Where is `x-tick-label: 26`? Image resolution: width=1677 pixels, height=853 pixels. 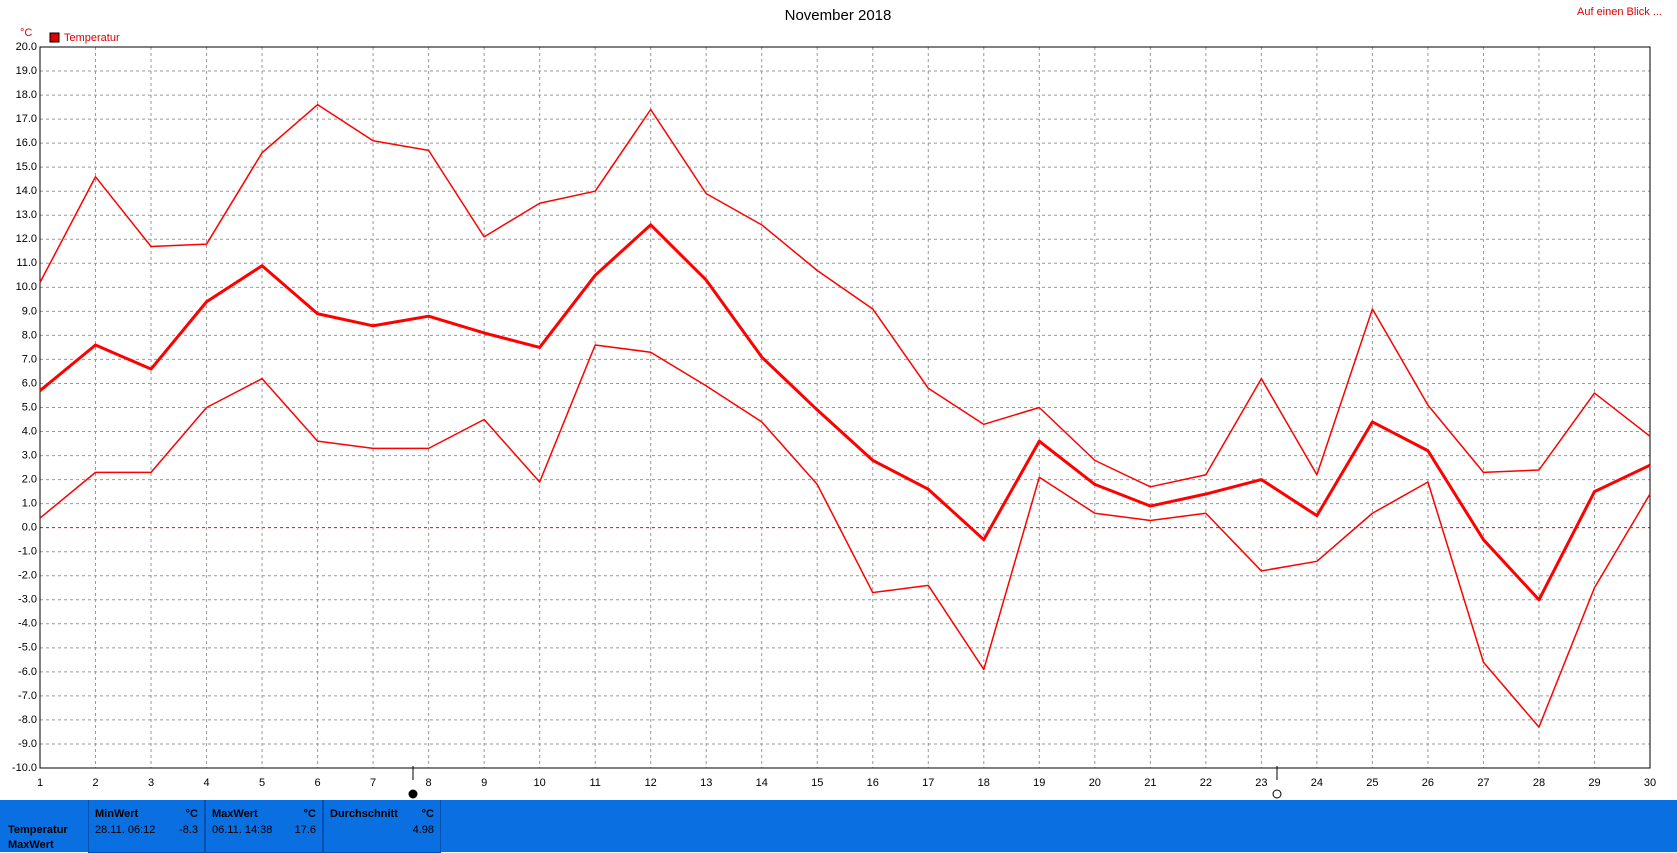 x-tick-label: 26 is located at coordinates (1428, 783).